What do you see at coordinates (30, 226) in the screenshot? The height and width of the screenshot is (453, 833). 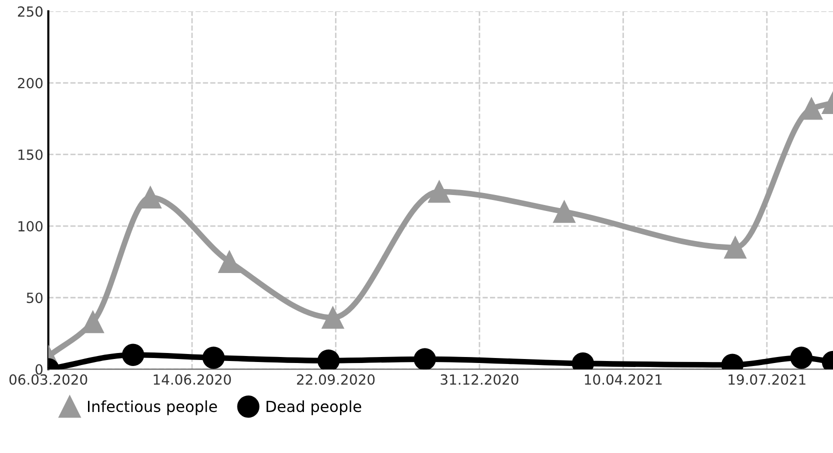 I see `y-tick-label: 100` at bounding box center [30, 226].